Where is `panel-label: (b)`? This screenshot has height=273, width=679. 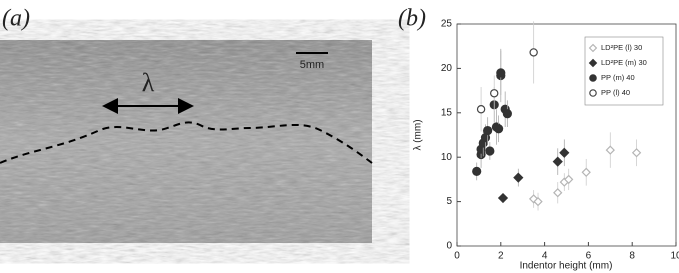
panel-label: (b) is located at coordinates (412, 19).